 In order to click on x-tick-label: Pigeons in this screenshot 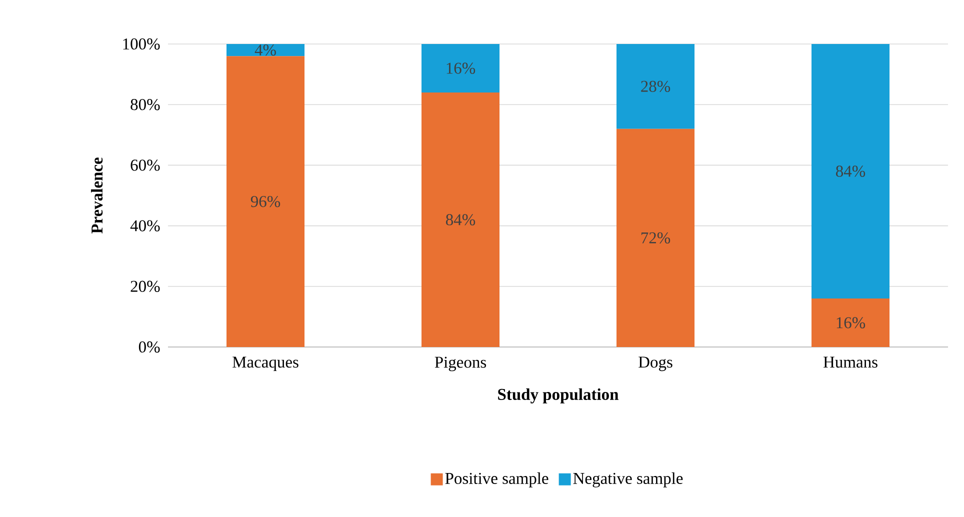, I will do `click(460, 364)`.